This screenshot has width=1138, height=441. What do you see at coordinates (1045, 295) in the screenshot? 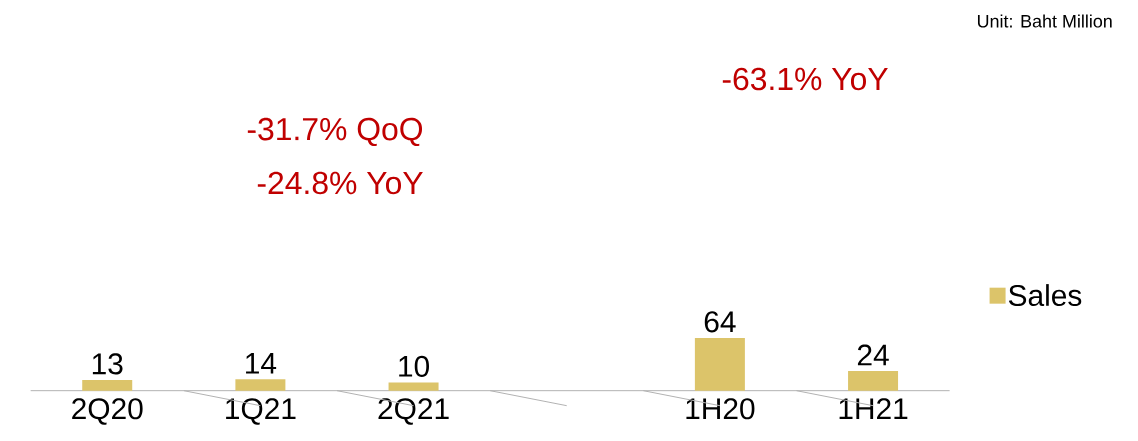
I see `legend-label: Sales` at bounding box center [1045, 295].